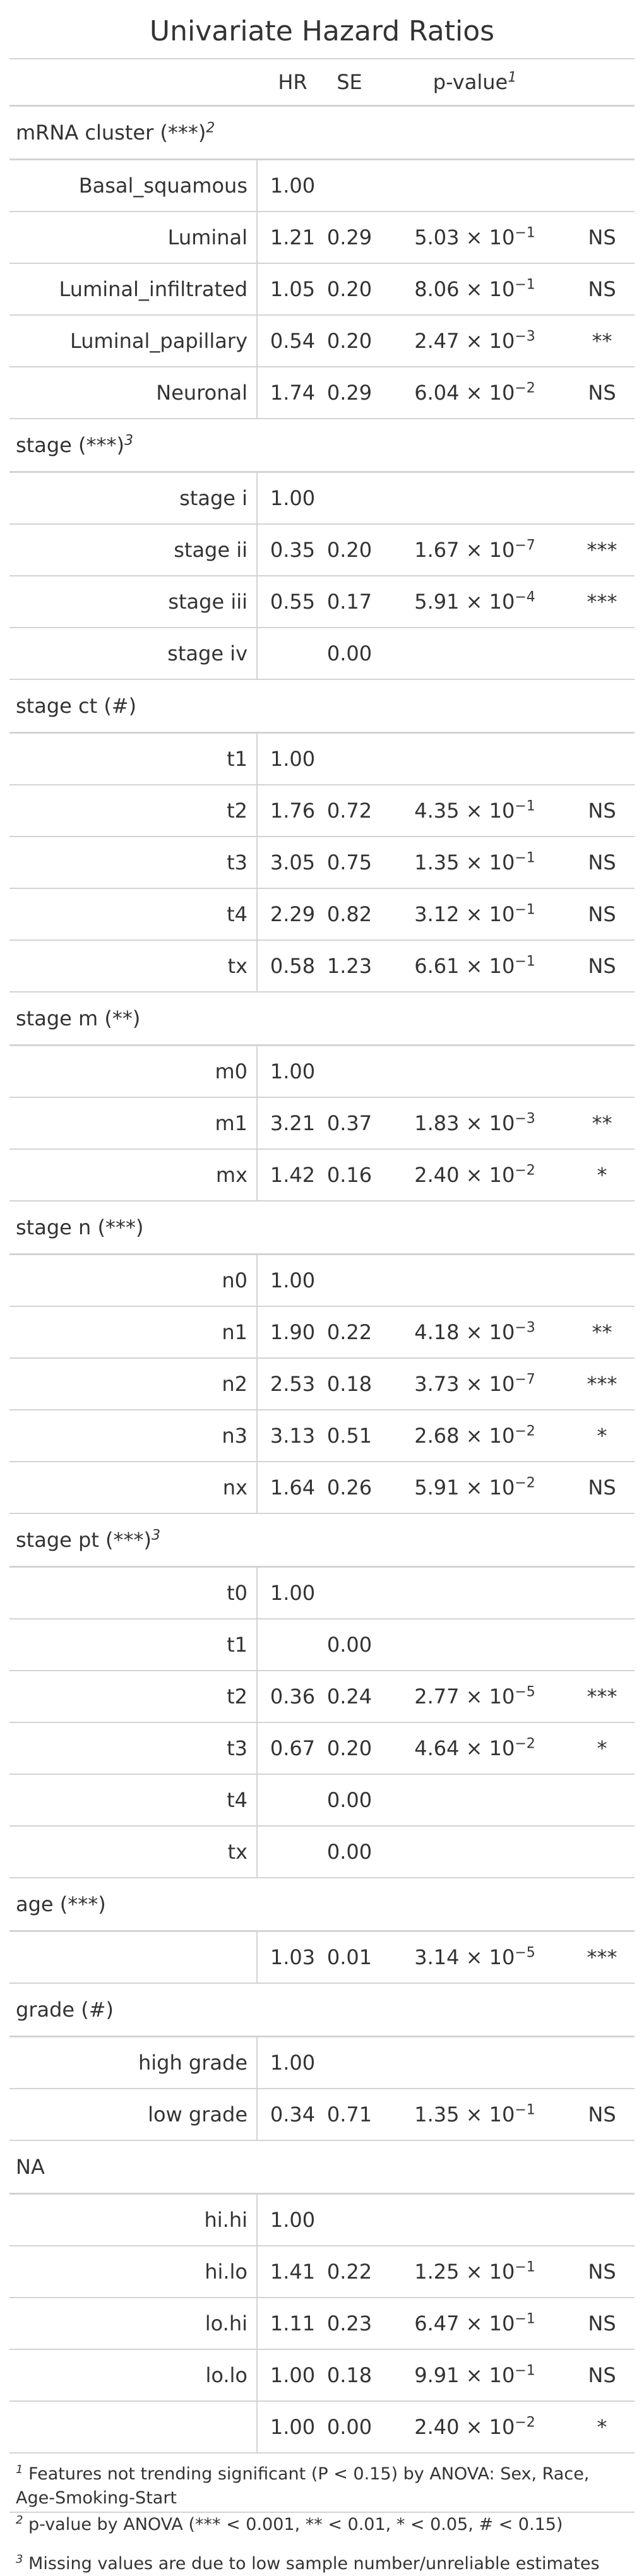 Image resolution: width=644 pixels, height=2576 pixels. Describe the element at coordinates (210, 128) in the screenshot. I see `group-footnote-mark: 2` at that location.